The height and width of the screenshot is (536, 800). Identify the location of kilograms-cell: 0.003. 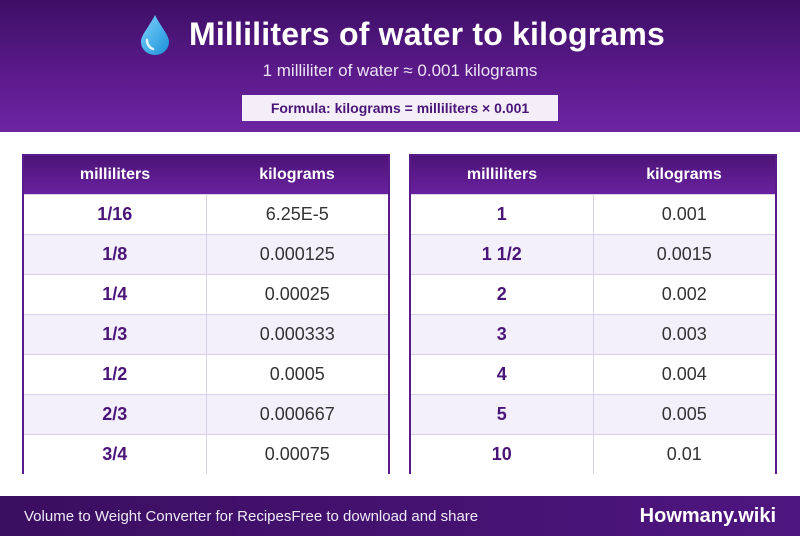
(684, 334).